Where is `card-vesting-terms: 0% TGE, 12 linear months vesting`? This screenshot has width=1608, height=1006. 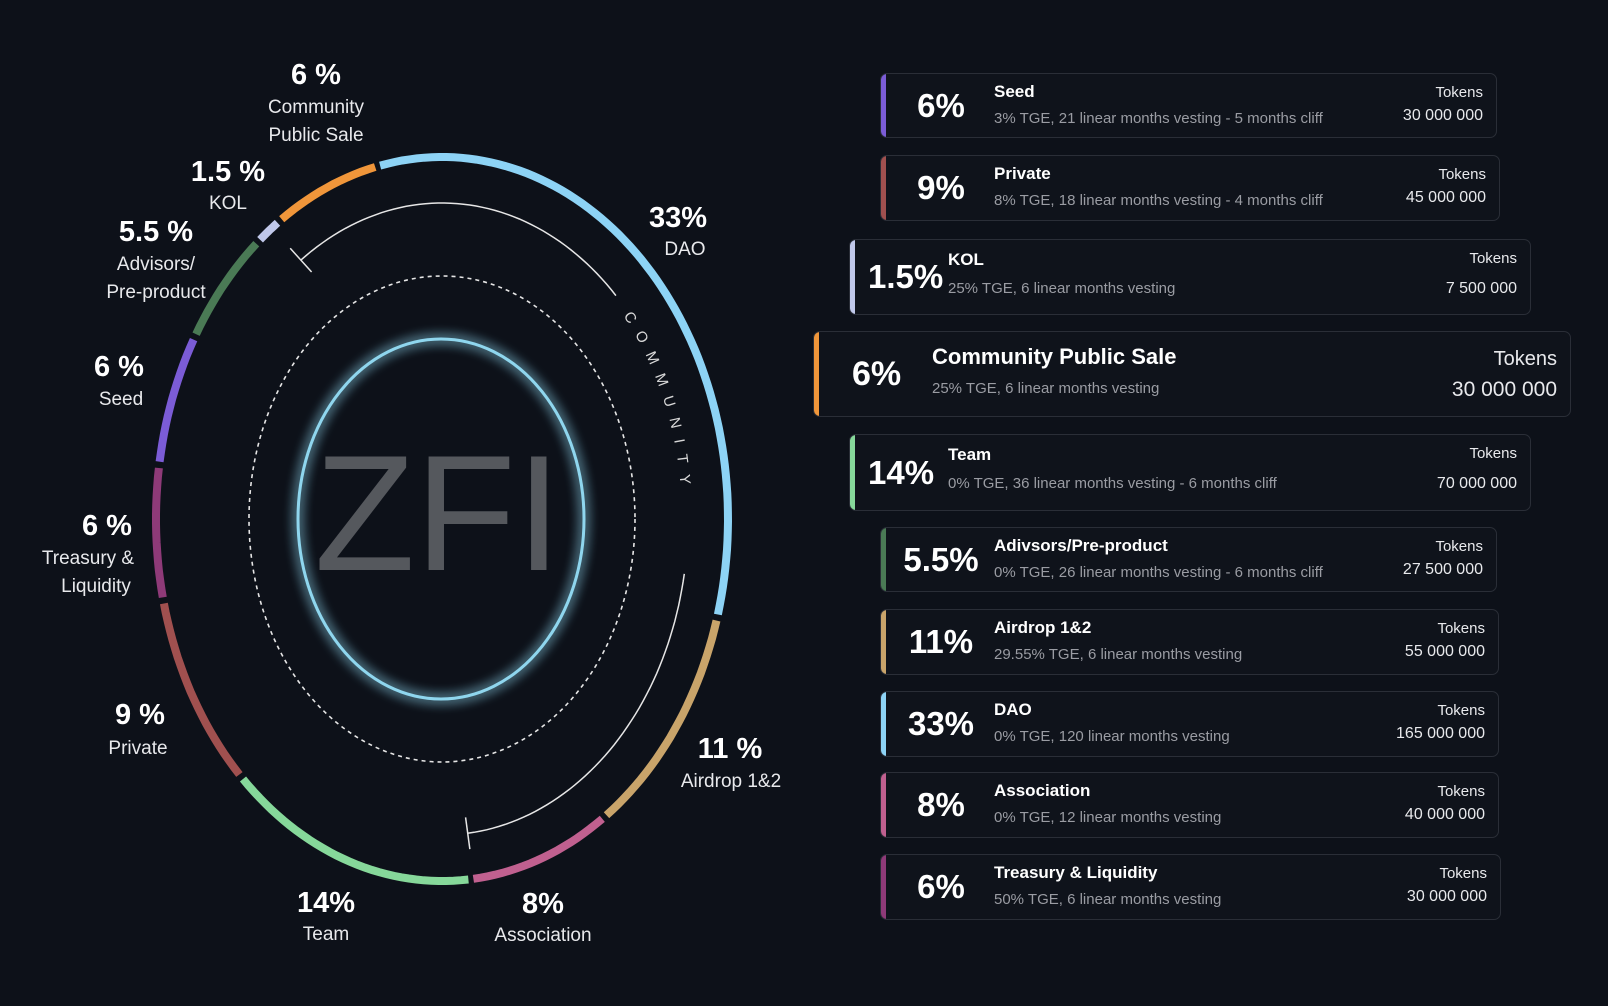
card-vesting-terms: 0% TGE, 12 linear months vesting is located at coordinates (1108, 817).